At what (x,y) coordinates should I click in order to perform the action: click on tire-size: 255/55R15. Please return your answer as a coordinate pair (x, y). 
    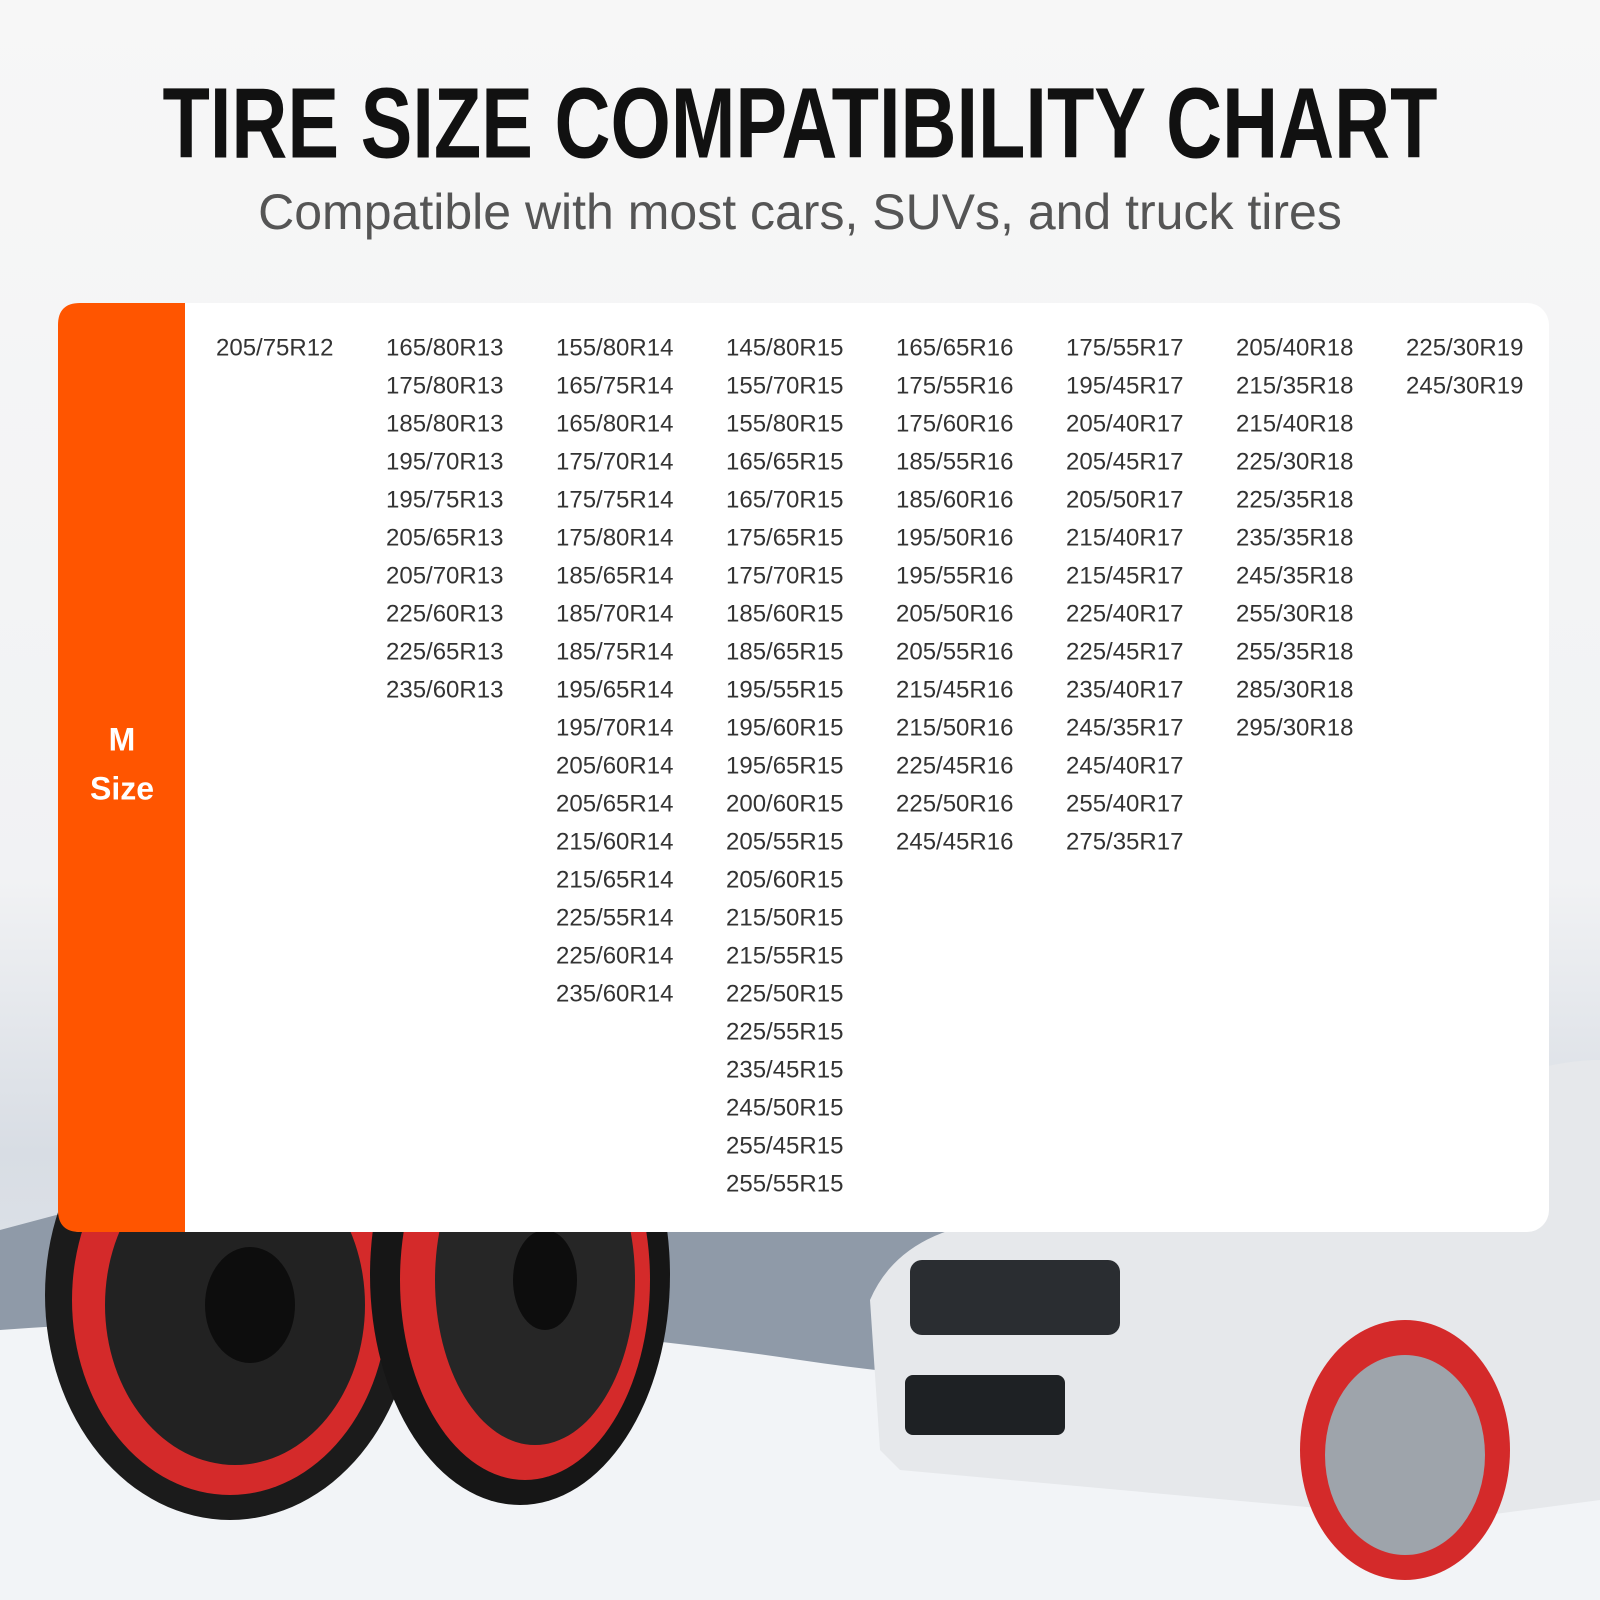
    Looking at the image, I should click on (784, 1183).